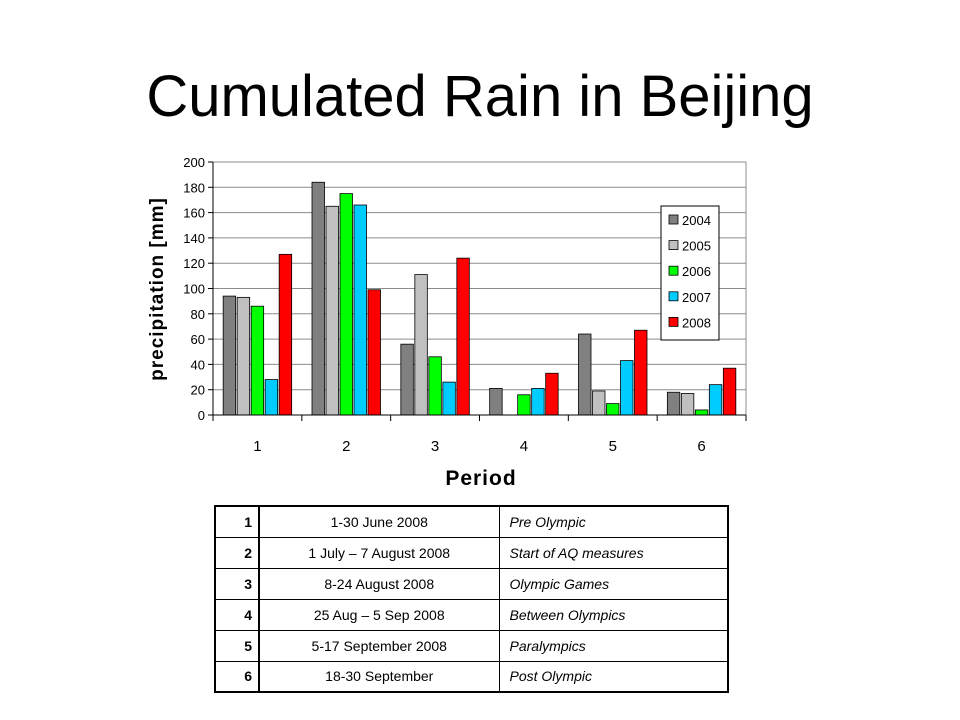 The image size is (960, 720). I want to click on y-tick-label: 100, so click(194, 289).